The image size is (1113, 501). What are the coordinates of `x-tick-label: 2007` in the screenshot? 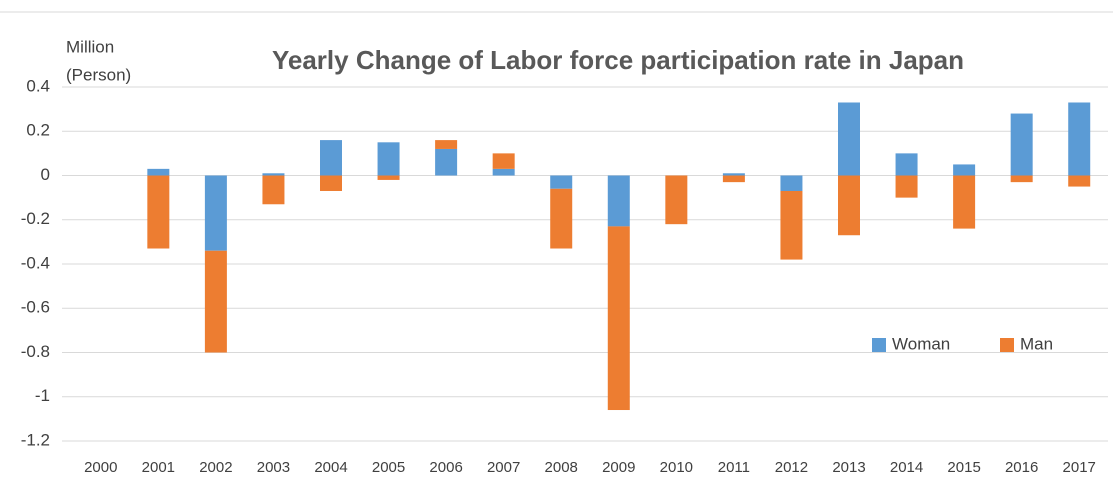 It's located at (503, 467).